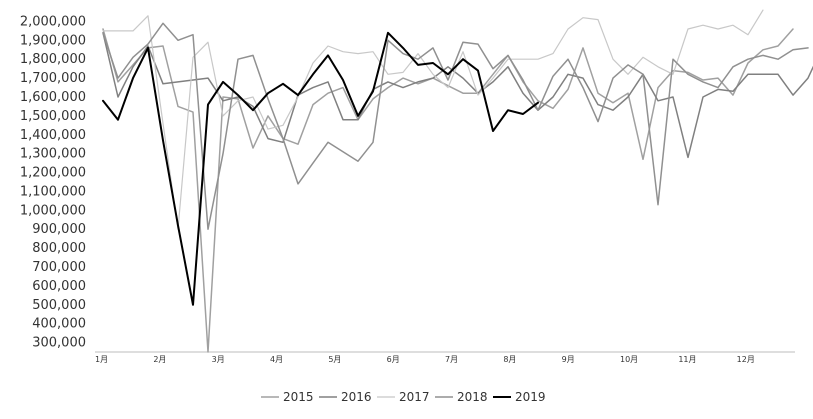 Image resolution: width=813 pixels, height=419 pixels. What do you see at coordinates (59, 324) in the screenshot?
I see `y-tick-label: 400,000` at bounding box center [59, 324].